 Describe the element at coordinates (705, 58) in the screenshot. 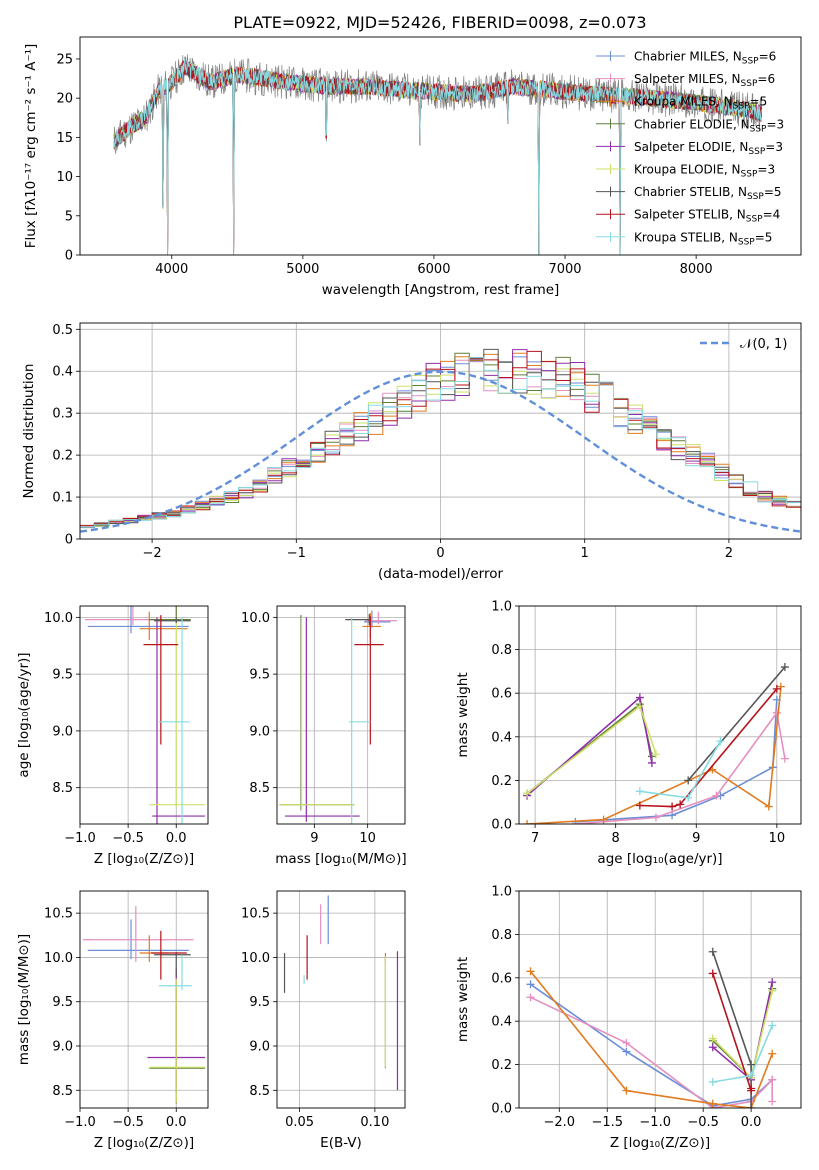

I see `legend-label: Chabrier MILES, NSSP=6` at that location.